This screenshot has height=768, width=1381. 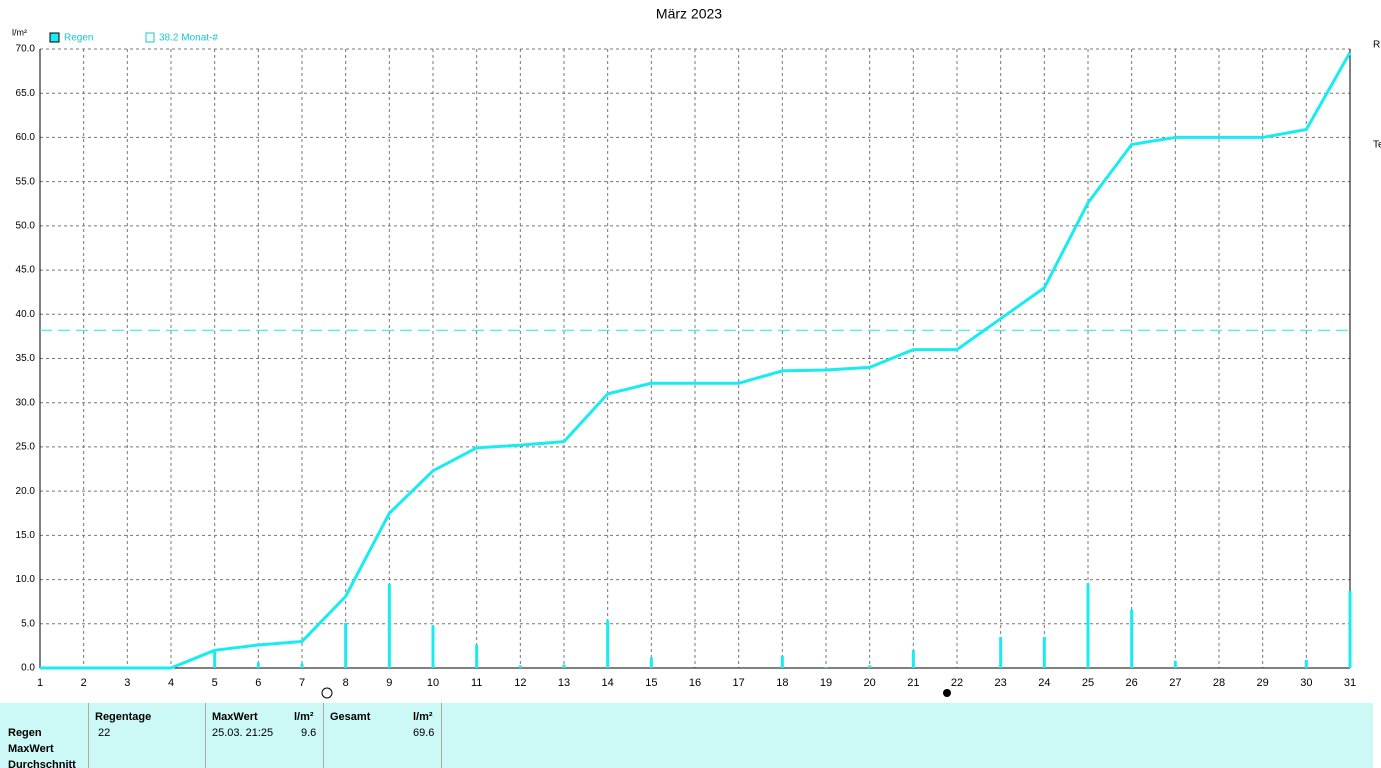 What do you see at coordinates (28, 668) in the screenshot?
I see `y-tick-label: 0.0` at bounding box center [28, 668].